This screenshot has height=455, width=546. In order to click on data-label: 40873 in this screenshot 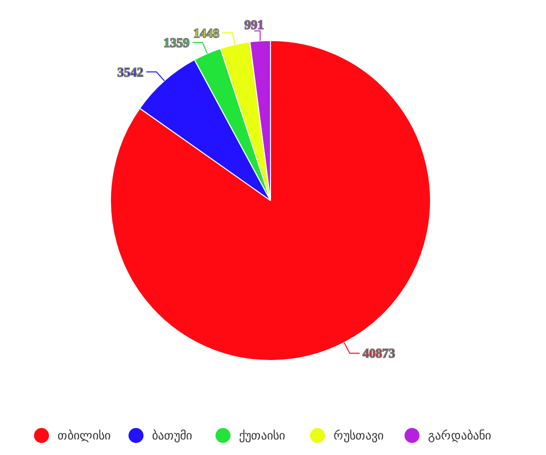, I will do `click(379, 353)`.